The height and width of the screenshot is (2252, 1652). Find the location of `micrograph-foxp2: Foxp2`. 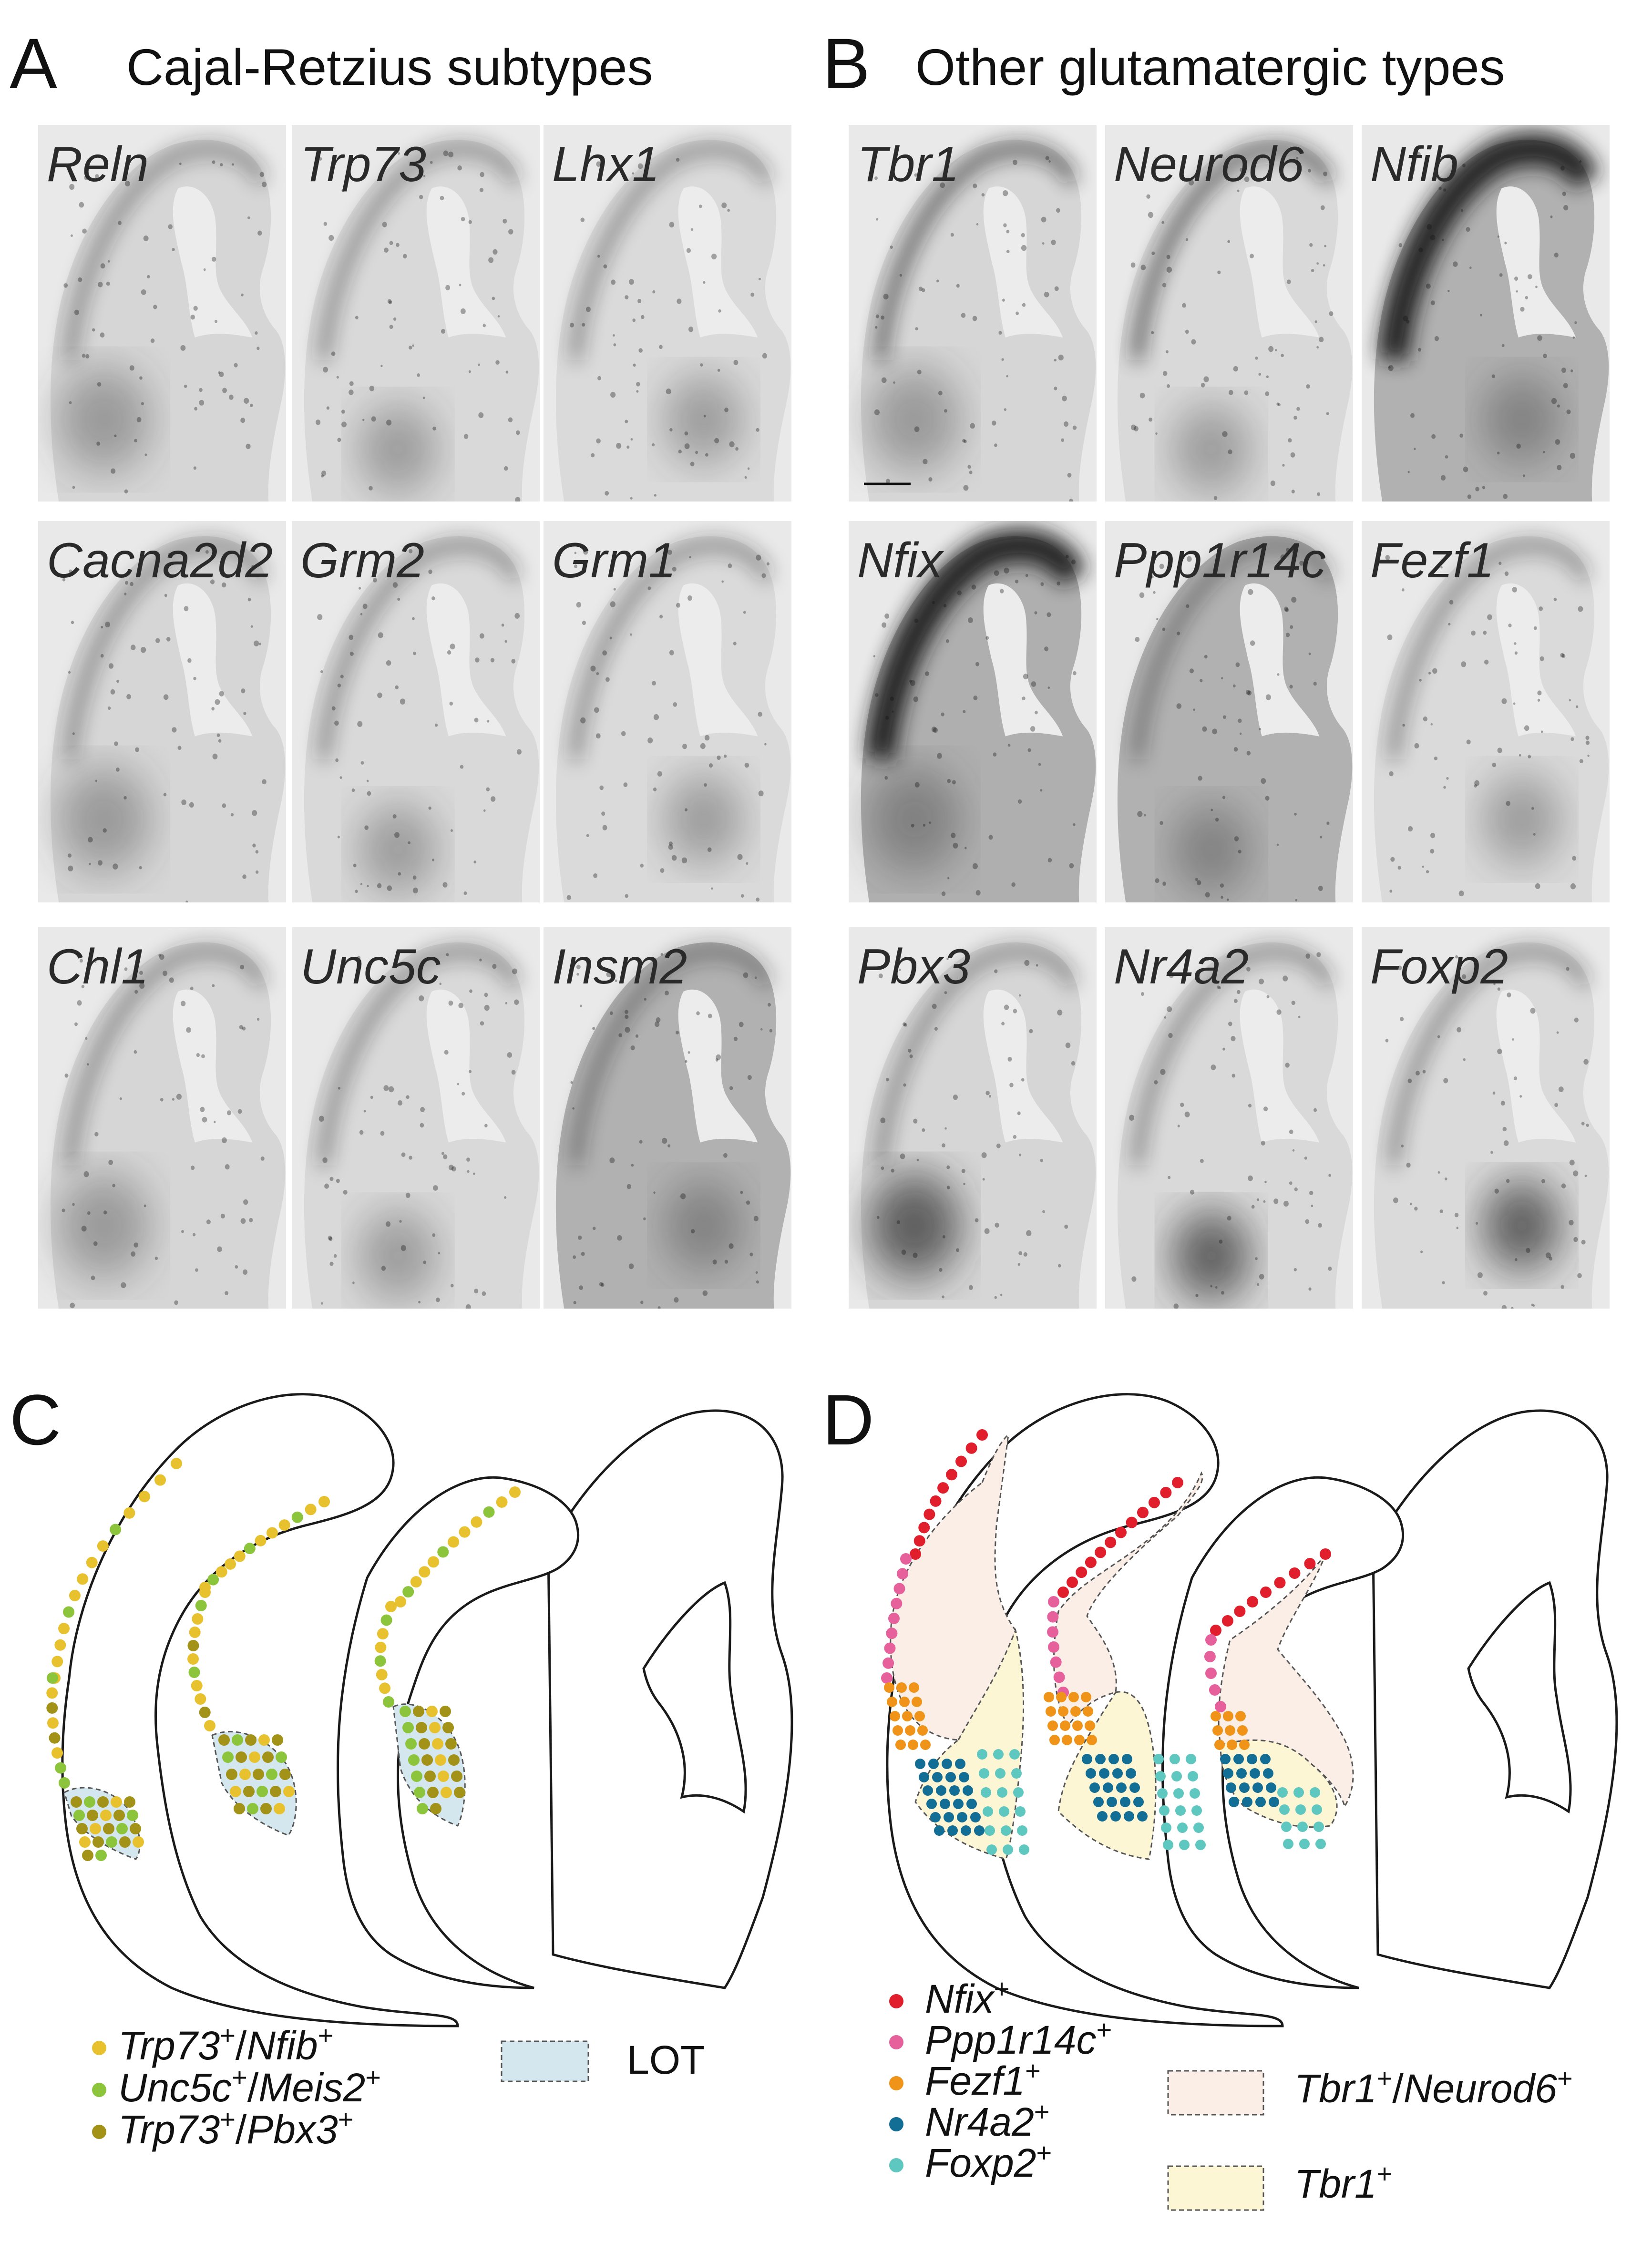

micrograph-foxp2: Foxp2 is located at coordinates (1486, 1118).